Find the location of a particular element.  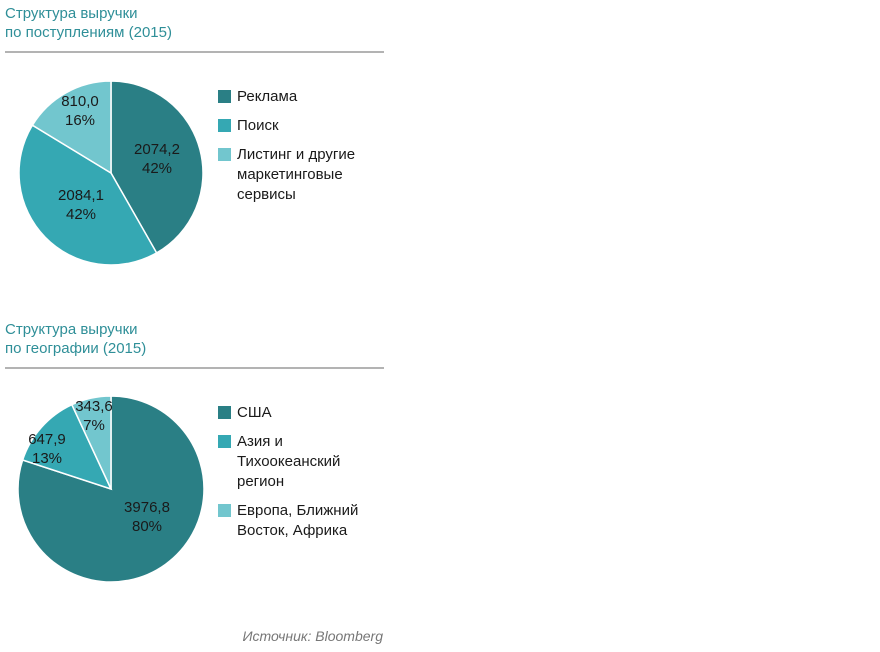

slice-value-label: 343,6 is located at coordinates (94, 406).